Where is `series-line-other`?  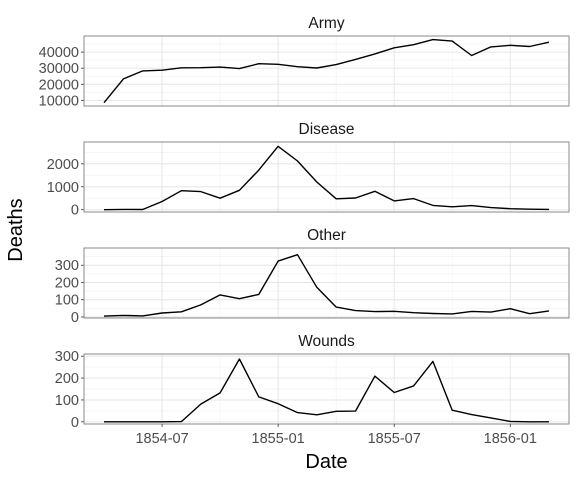
series-line-other is located at coordinates (326, 285).